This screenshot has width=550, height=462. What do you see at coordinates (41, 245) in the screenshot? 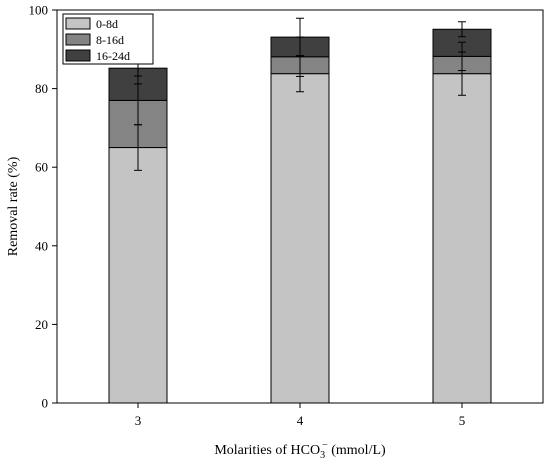
I see `y-tick-label: 40` at bounding box center [41, 245].